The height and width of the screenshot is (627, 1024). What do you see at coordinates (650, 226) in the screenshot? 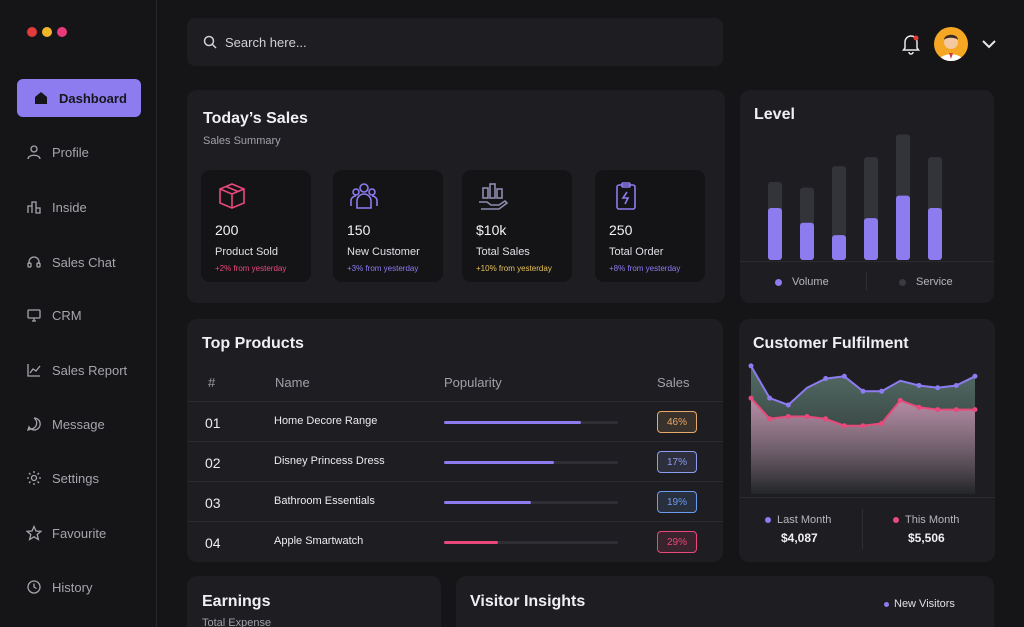
I see `stat-total-order: 250 Total Order +8% from yesterday` at bounding box center [650, 226].